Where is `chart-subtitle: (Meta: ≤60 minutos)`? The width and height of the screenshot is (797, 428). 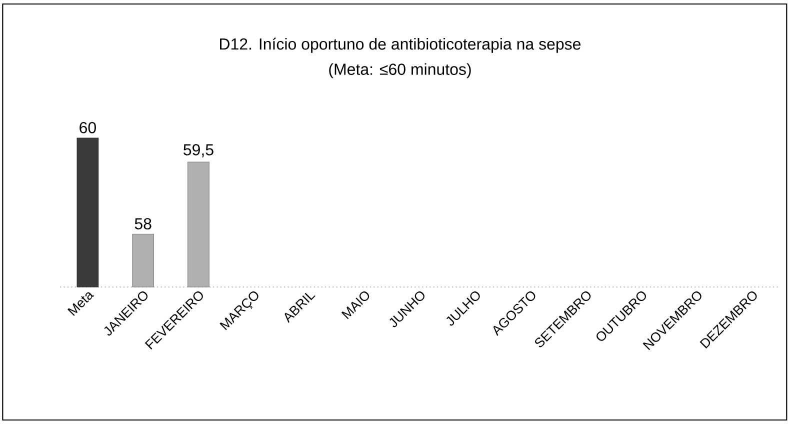 chart-subtitle: (Meta: ≤60 minutos) is located at coordinates (400, 70).